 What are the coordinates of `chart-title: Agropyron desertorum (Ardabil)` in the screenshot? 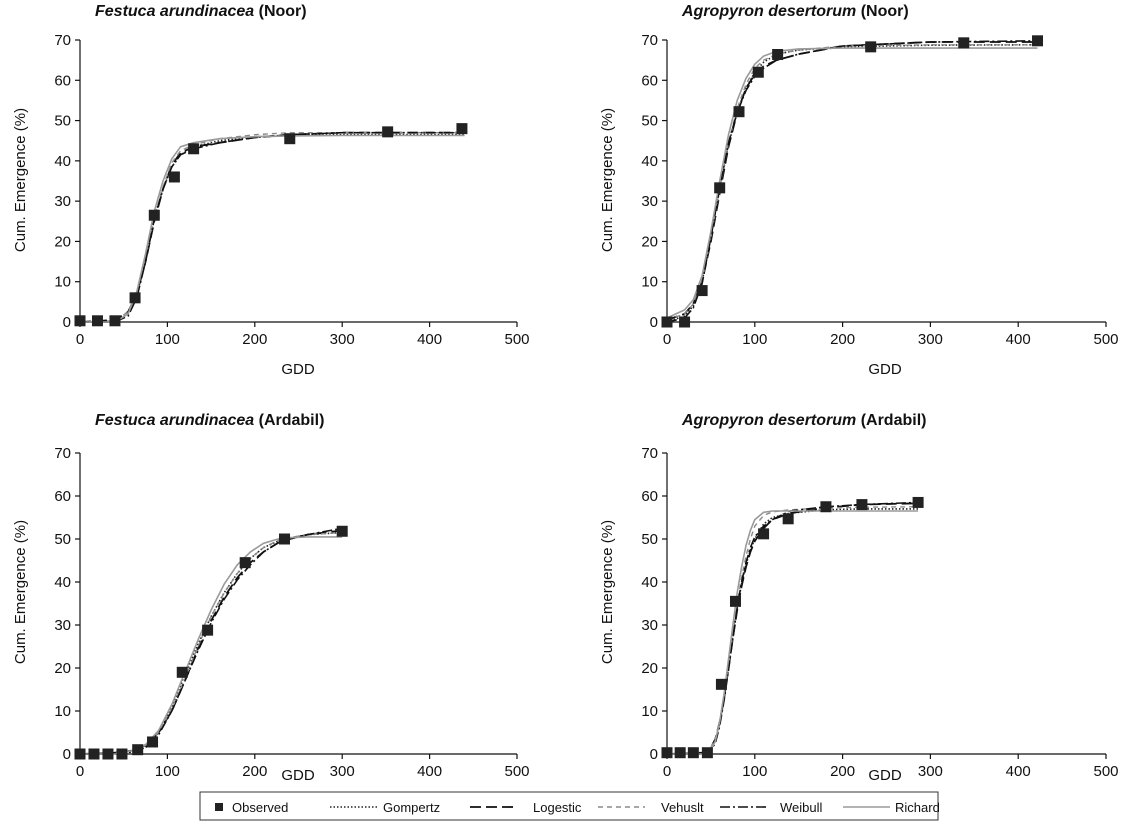 It's located at (803, 420).